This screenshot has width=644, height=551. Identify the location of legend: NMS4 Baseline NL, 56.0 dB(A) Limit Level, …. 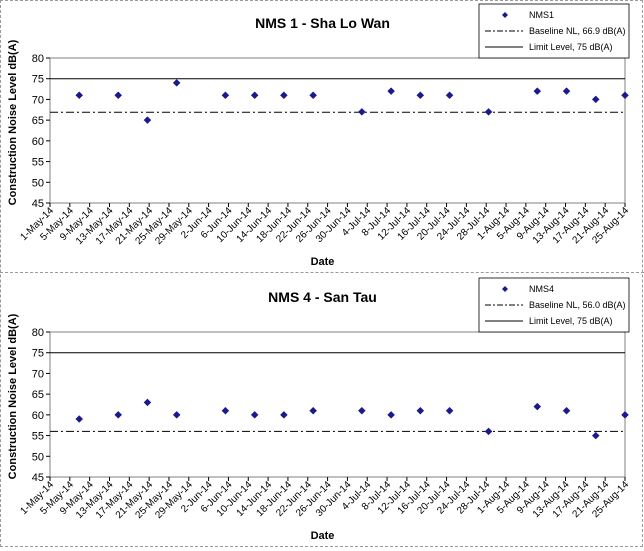
(554, 305).